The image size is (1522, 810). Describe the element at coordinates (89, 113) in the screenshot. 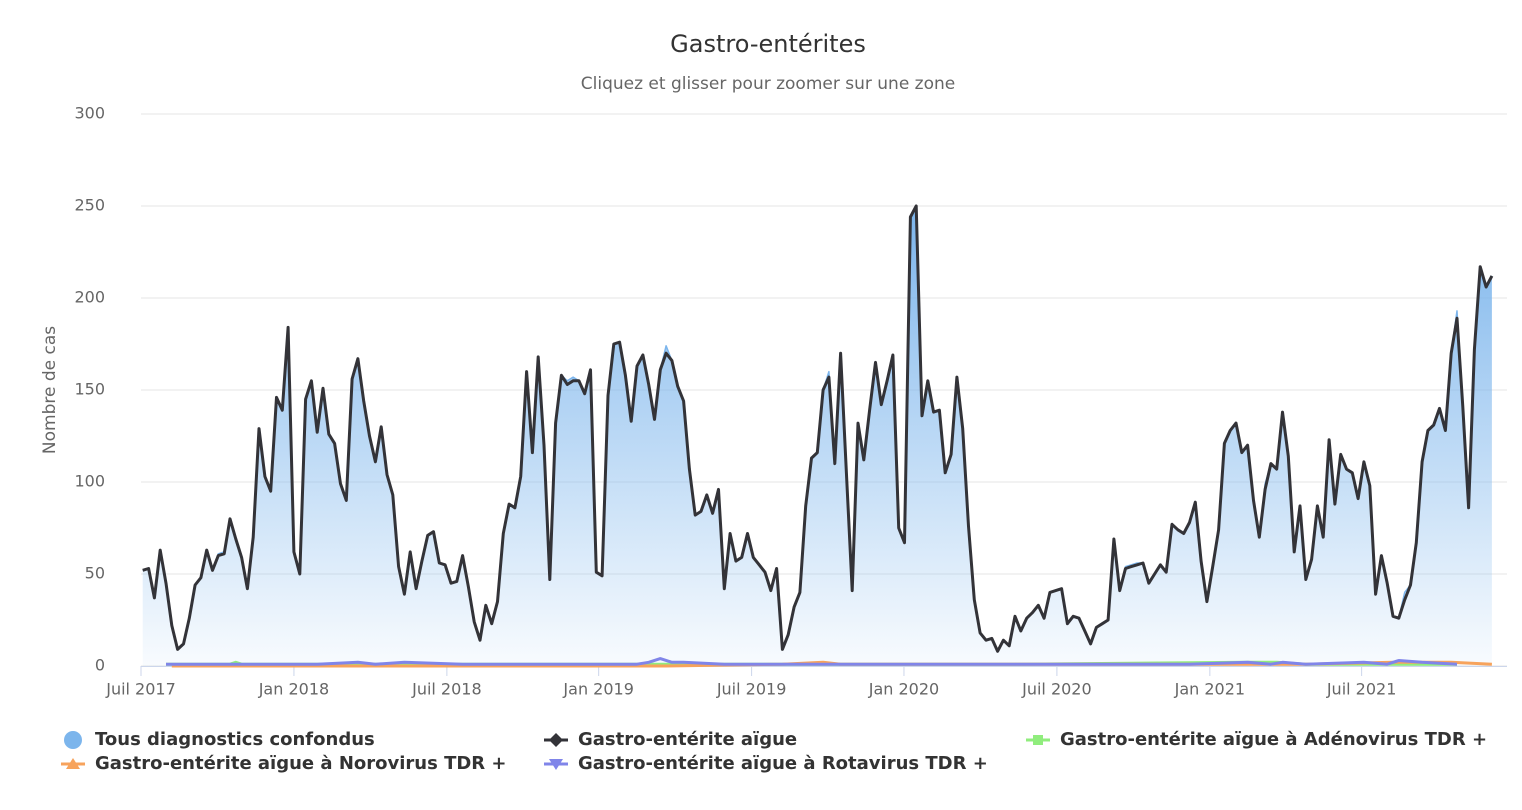

I see `y-tick-label: 300` at that location.